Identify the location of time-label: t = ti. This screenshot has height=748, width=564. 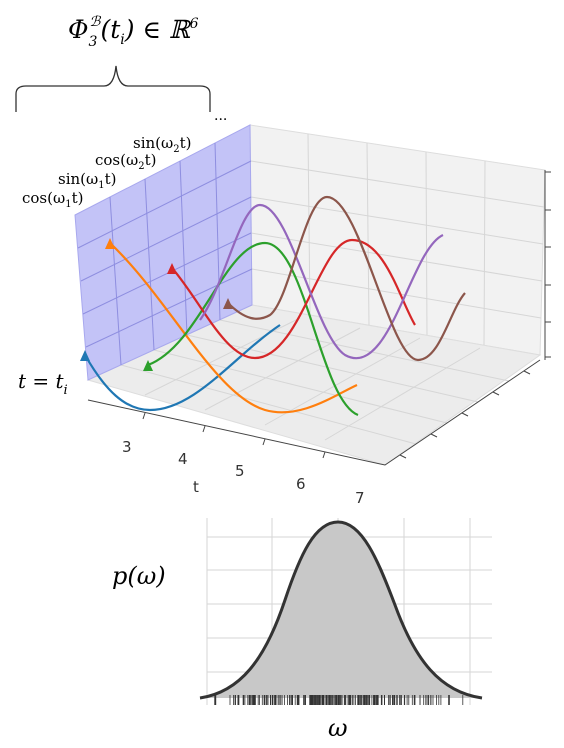
(43, 383).